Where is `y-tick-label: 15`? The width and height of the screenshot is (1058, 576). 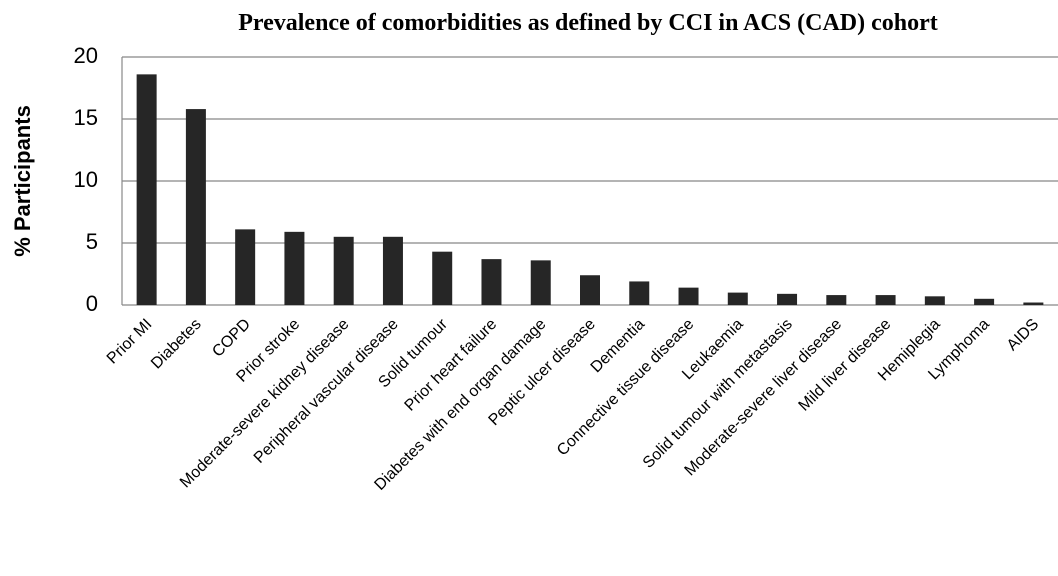 y-tick-label: 15 is located at coordinates (86, 117).